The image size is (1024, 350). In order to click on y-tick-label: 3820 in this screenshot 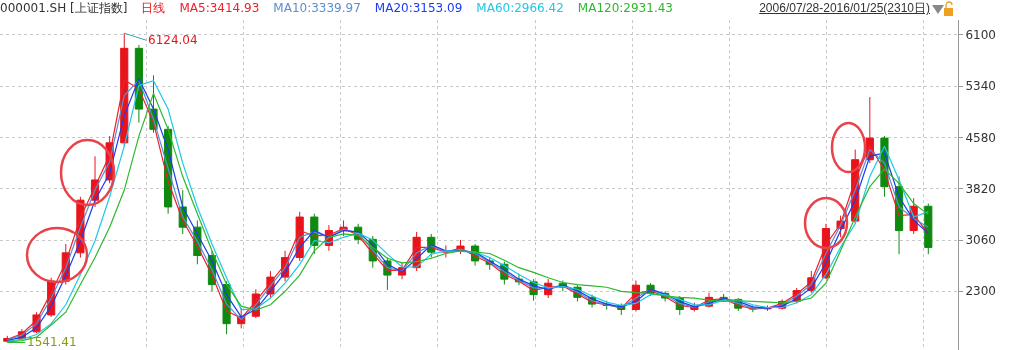, I will do `click(980, 188)`.